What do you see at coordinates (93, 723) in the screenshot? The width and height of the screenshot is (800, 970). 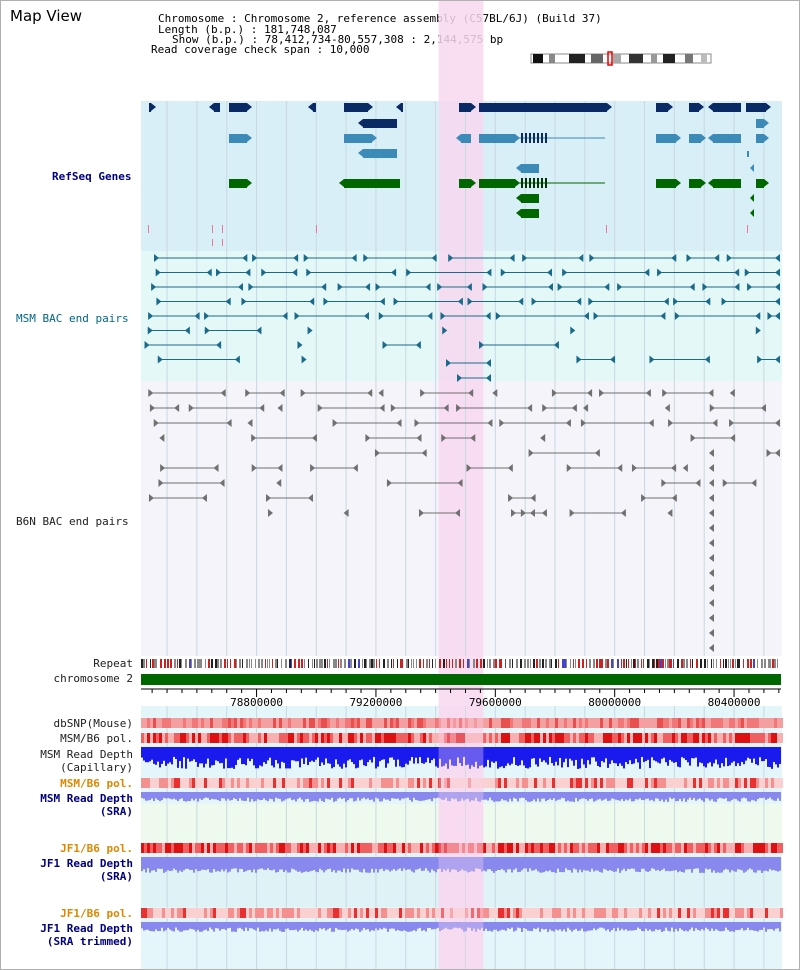 I see `track-label-dbsnp: dbSNP(Mouse)` at bounding box center [93, 723].